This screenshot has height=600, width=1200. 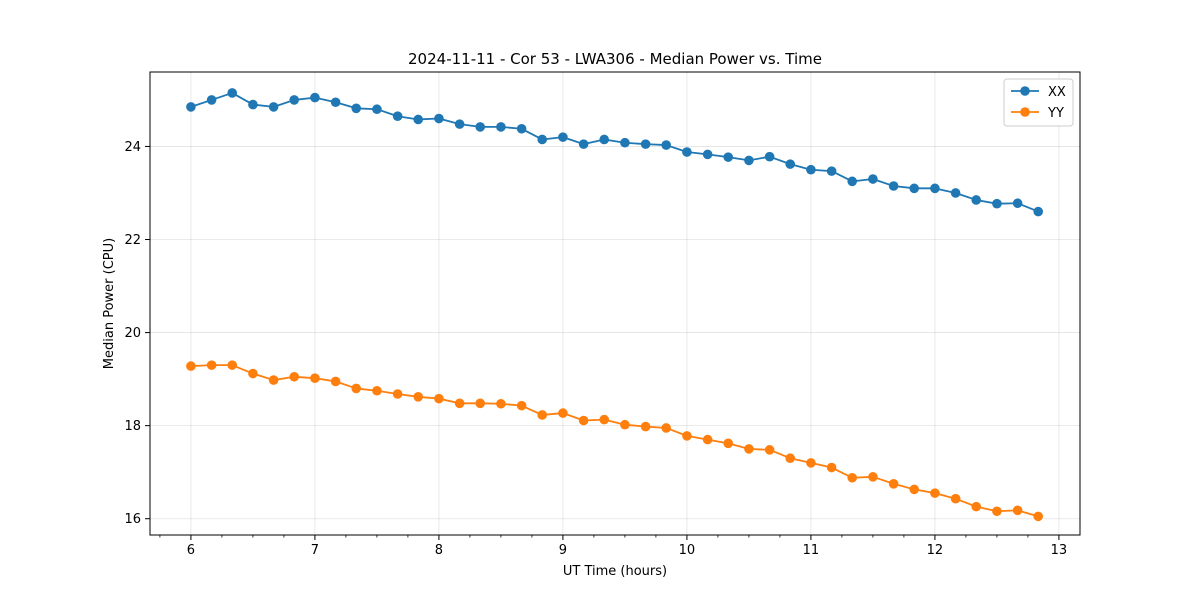 What do you see at coordinates (191, 550) in the screenshot?
I see `x-tick-label: 6` at bounding box center [191, 550].